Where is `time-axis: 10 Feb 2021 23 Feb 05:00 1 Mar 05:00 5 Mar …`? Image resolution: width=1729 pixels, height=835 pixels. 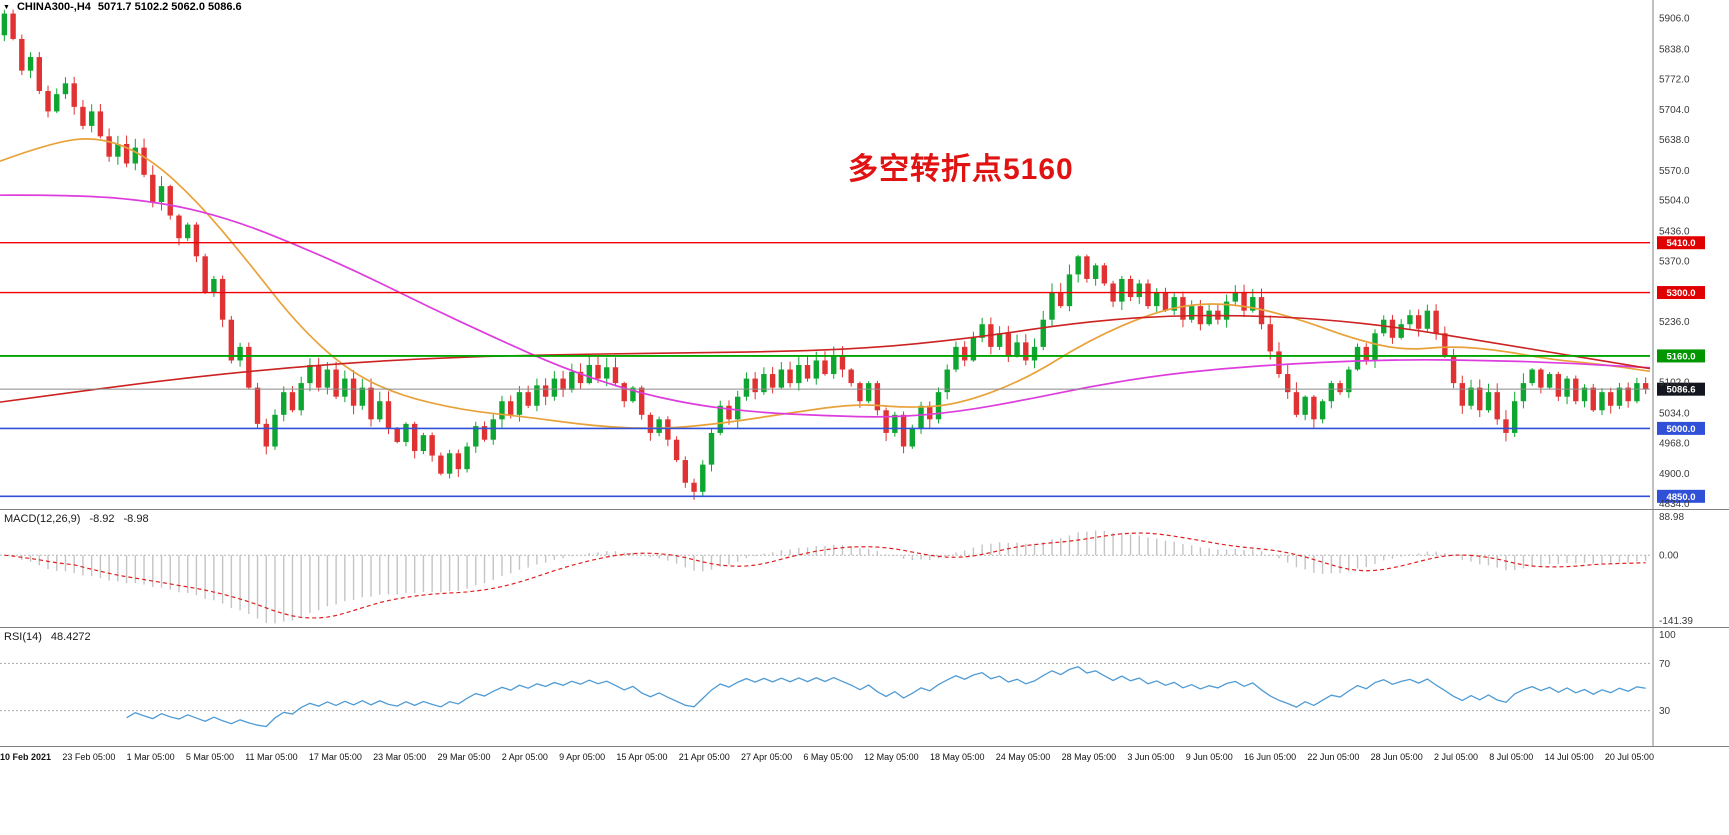 time-axis: 10 Feb 2021 23 Feb 05:00 1 Mar 05:00 5 Mar … is located at coordinates (827, 757).